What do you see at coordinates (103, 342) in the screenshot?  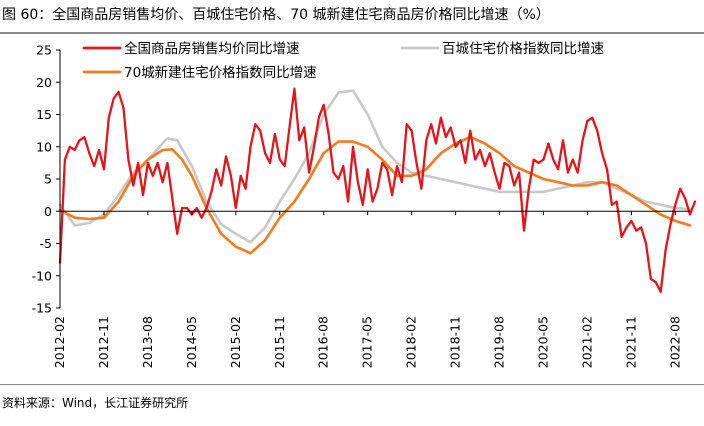 I see `x-tick-label: 2012-11` at bounding box center [103, 342].